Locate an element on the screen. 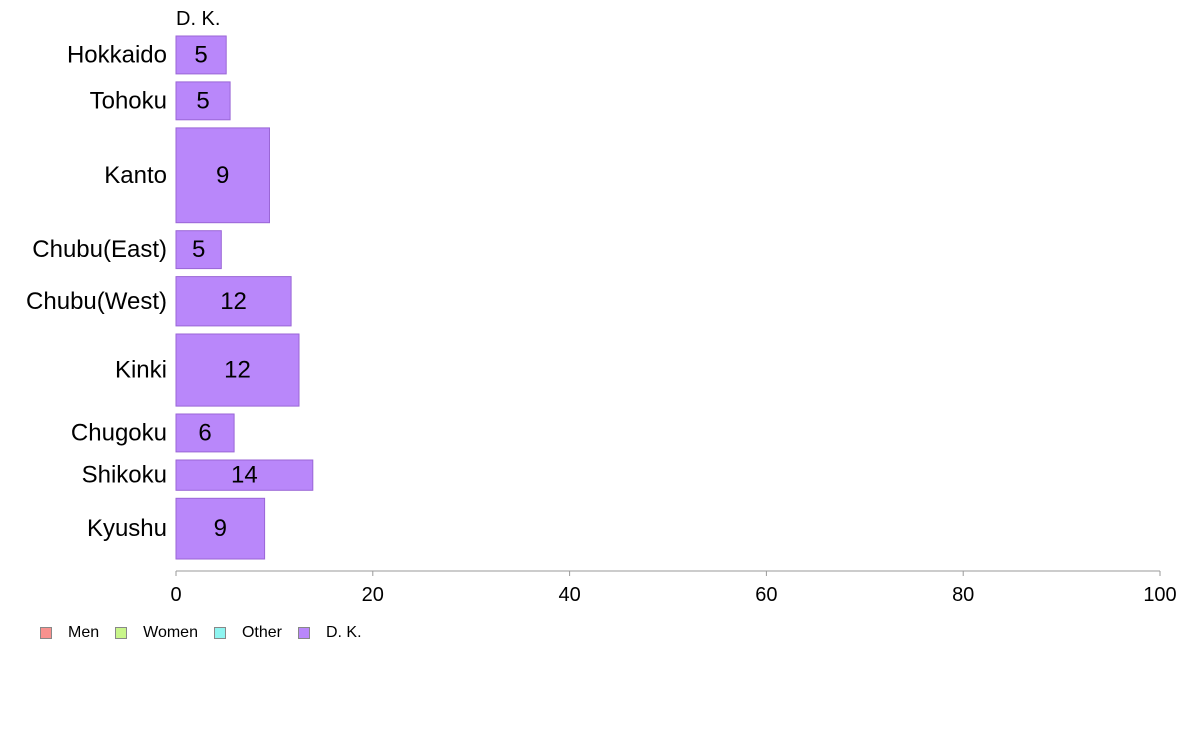 This screenshot has width=1188, height=736. legend-label: Other is located at coordinates (261, 632).